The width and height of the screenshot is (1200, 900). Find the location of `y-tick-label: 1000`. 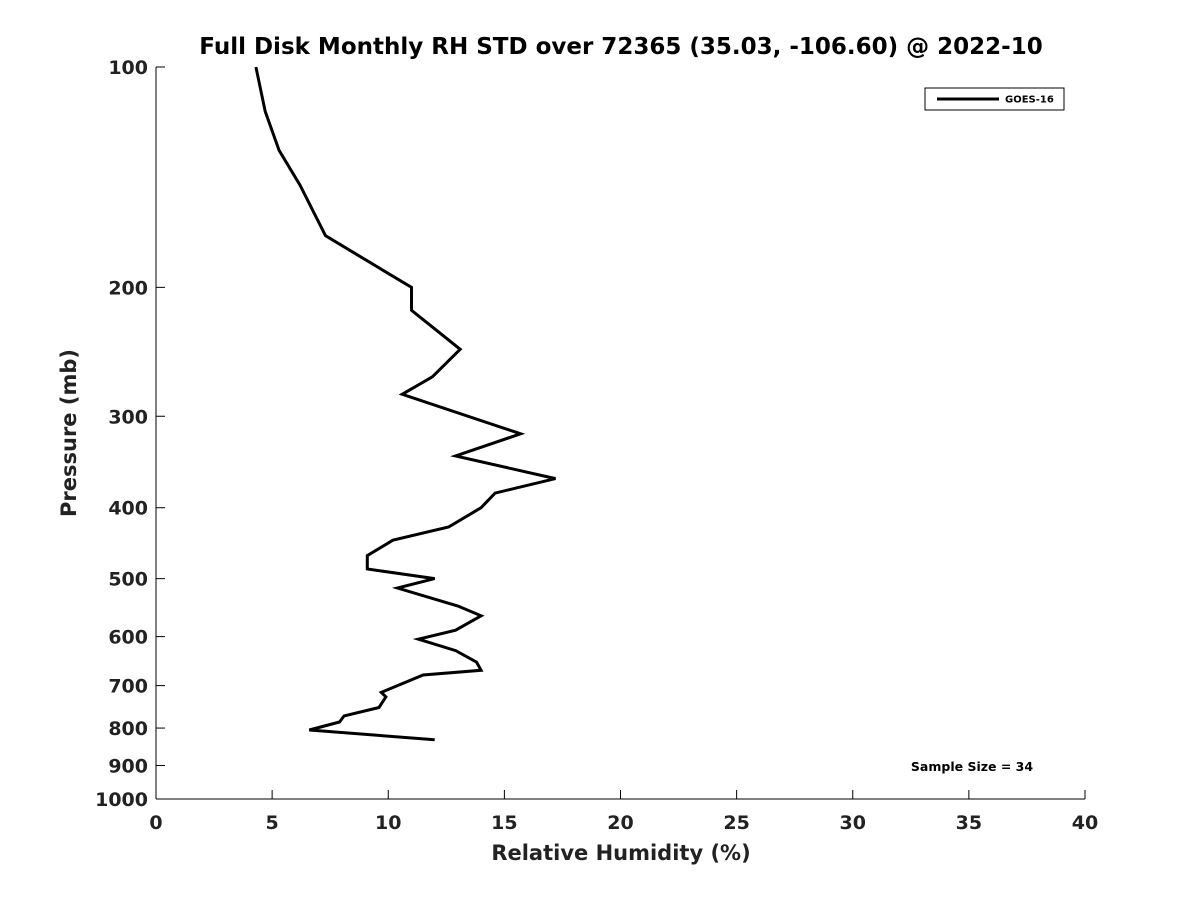

y-tick-label: 1000 is located at coordinates (121, 800).